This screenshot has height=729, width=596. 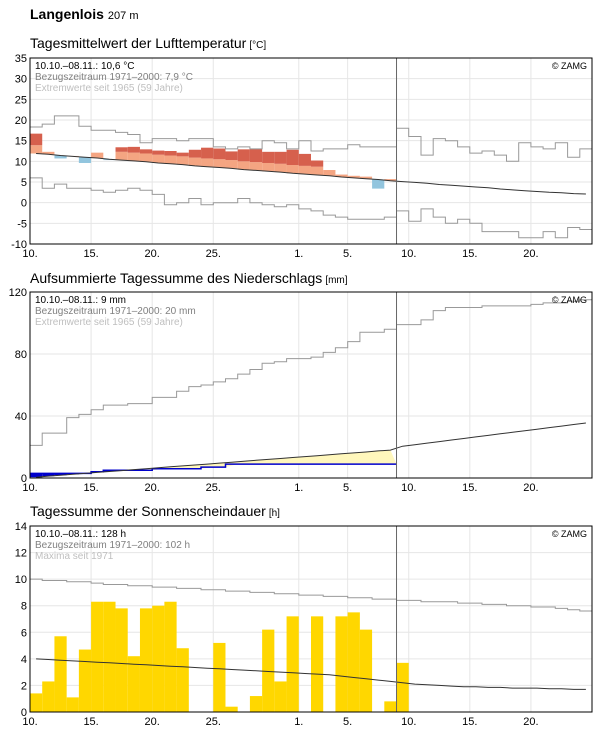 I want to click on temp-x-tick-label: 20., so click(x=530, y=254).